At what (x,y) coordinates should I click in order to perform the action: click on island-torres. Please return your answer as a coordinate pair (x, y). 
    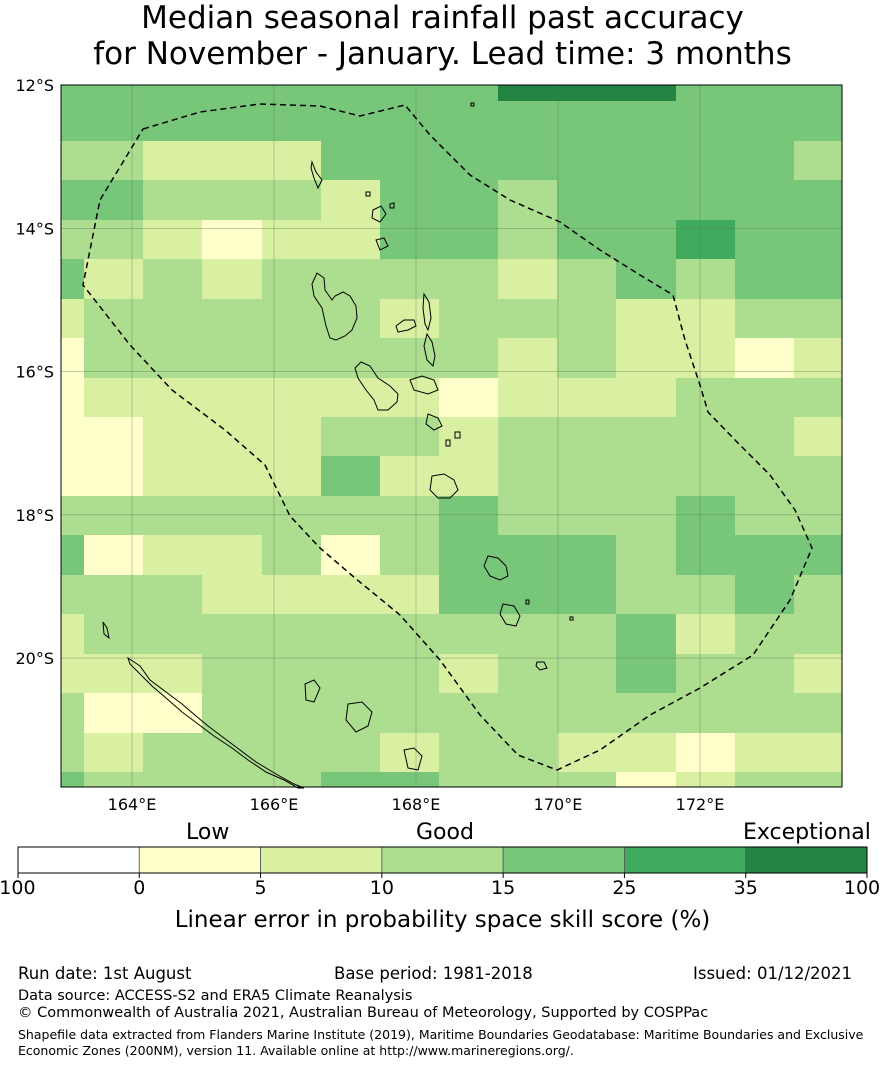
    Looking at the image, I should click on (316, 175).